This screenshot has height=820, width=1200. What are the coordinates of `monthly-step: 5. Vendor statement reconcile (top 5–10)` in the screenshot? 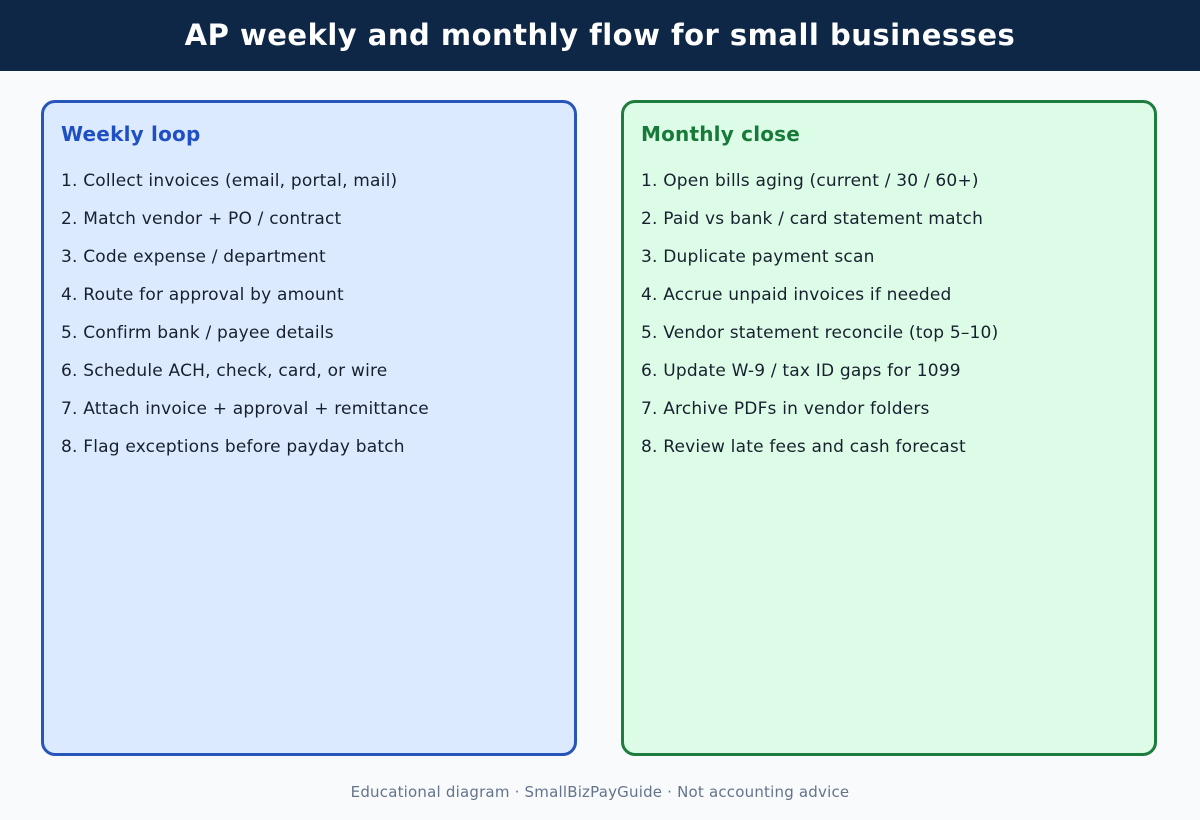 It's located at (820, 333).